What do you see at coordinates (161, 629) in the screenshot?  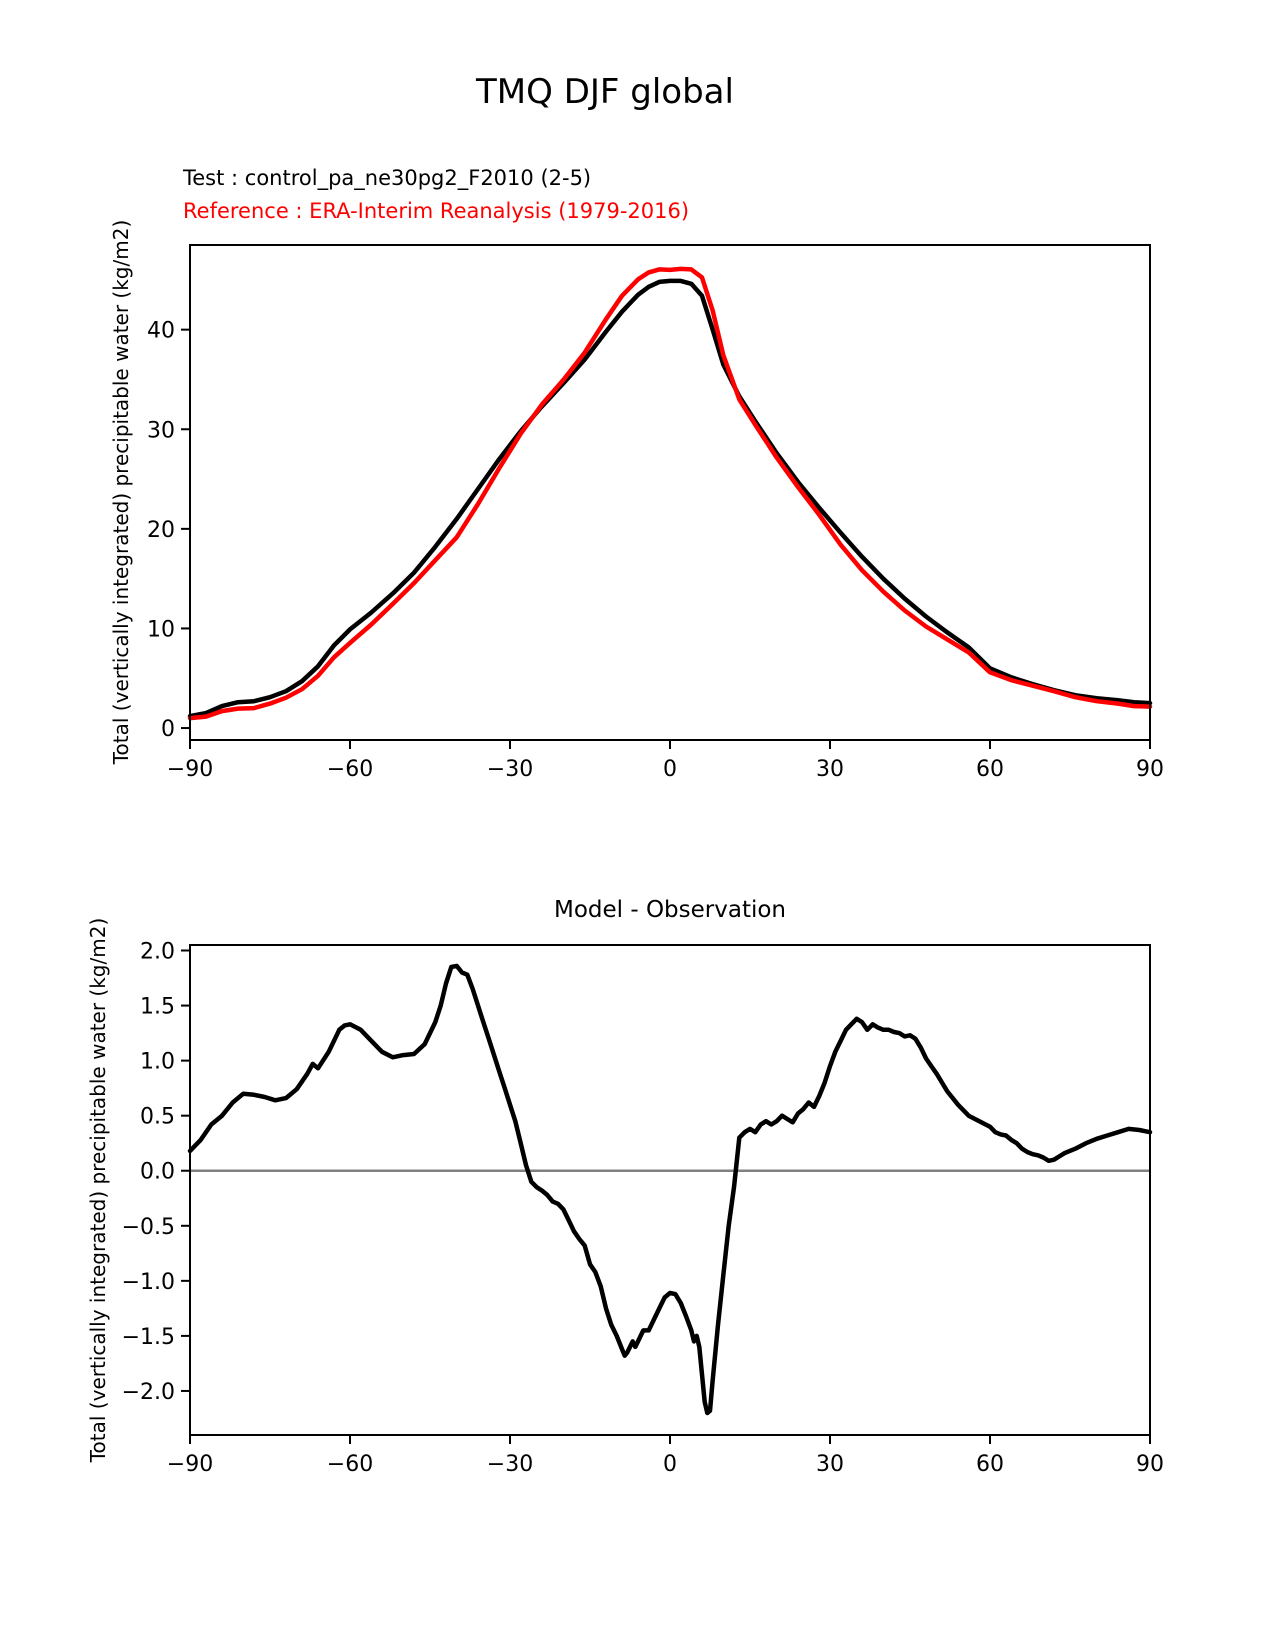 I see `top-chart-y-tick-label: 10` at bounding box center [161, 629].